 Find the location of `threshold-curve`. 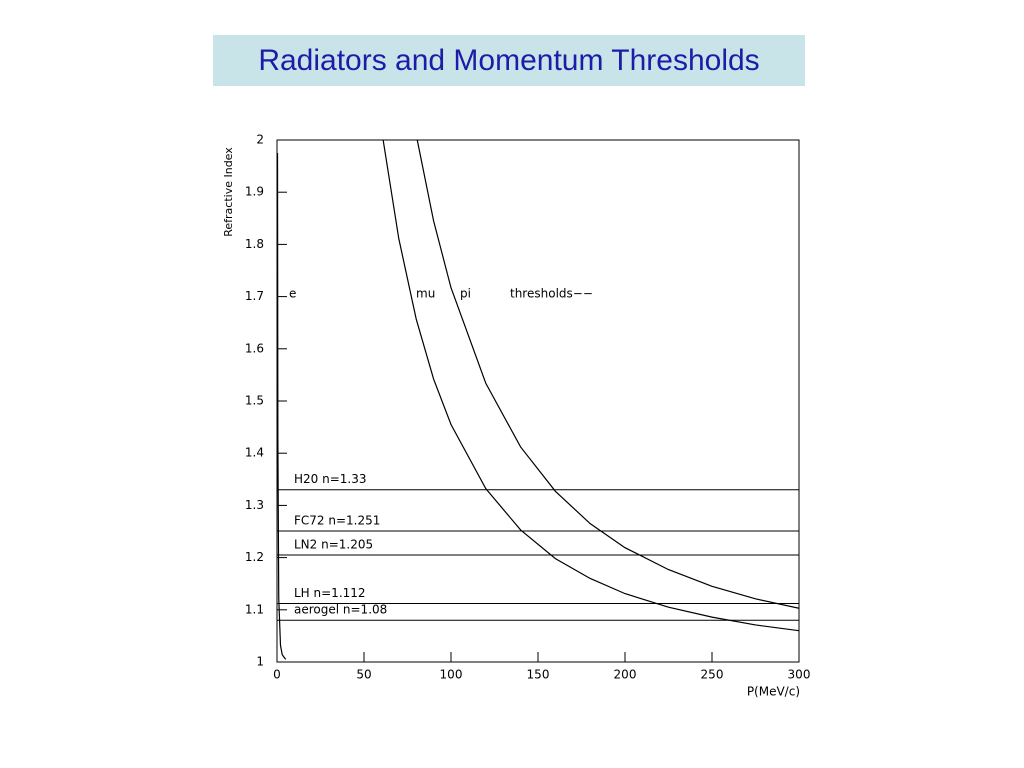

threshold-curve is located at coordinates (282, 406).